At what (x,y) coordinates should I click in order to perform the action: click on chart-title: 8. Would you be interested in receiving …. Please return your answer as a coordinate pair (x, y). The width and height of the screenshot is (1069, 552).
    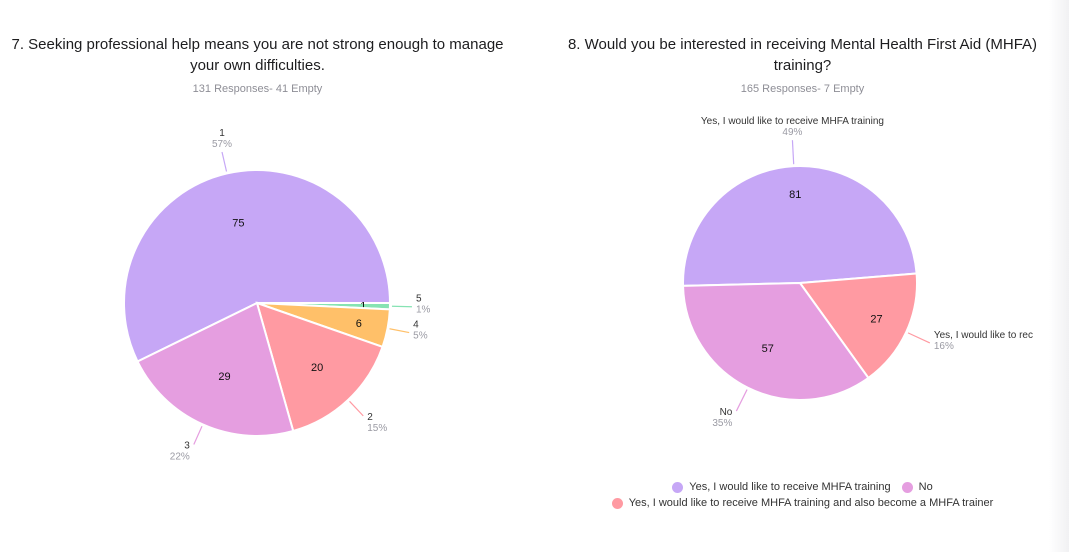
    Looking at the image, I should click on (802, 55).